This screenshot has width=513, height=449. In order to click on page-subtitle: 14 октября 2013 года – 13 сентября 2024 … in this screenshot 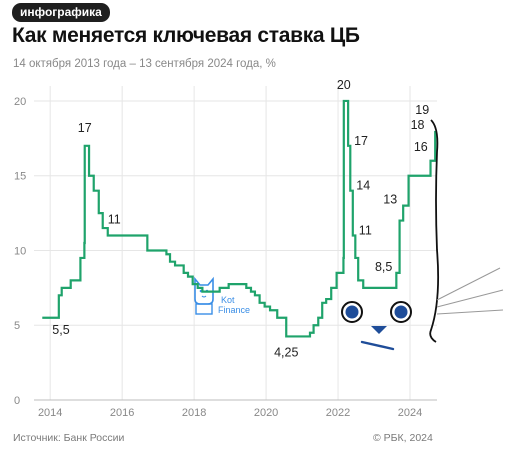, I will do `click(144, 64)`.